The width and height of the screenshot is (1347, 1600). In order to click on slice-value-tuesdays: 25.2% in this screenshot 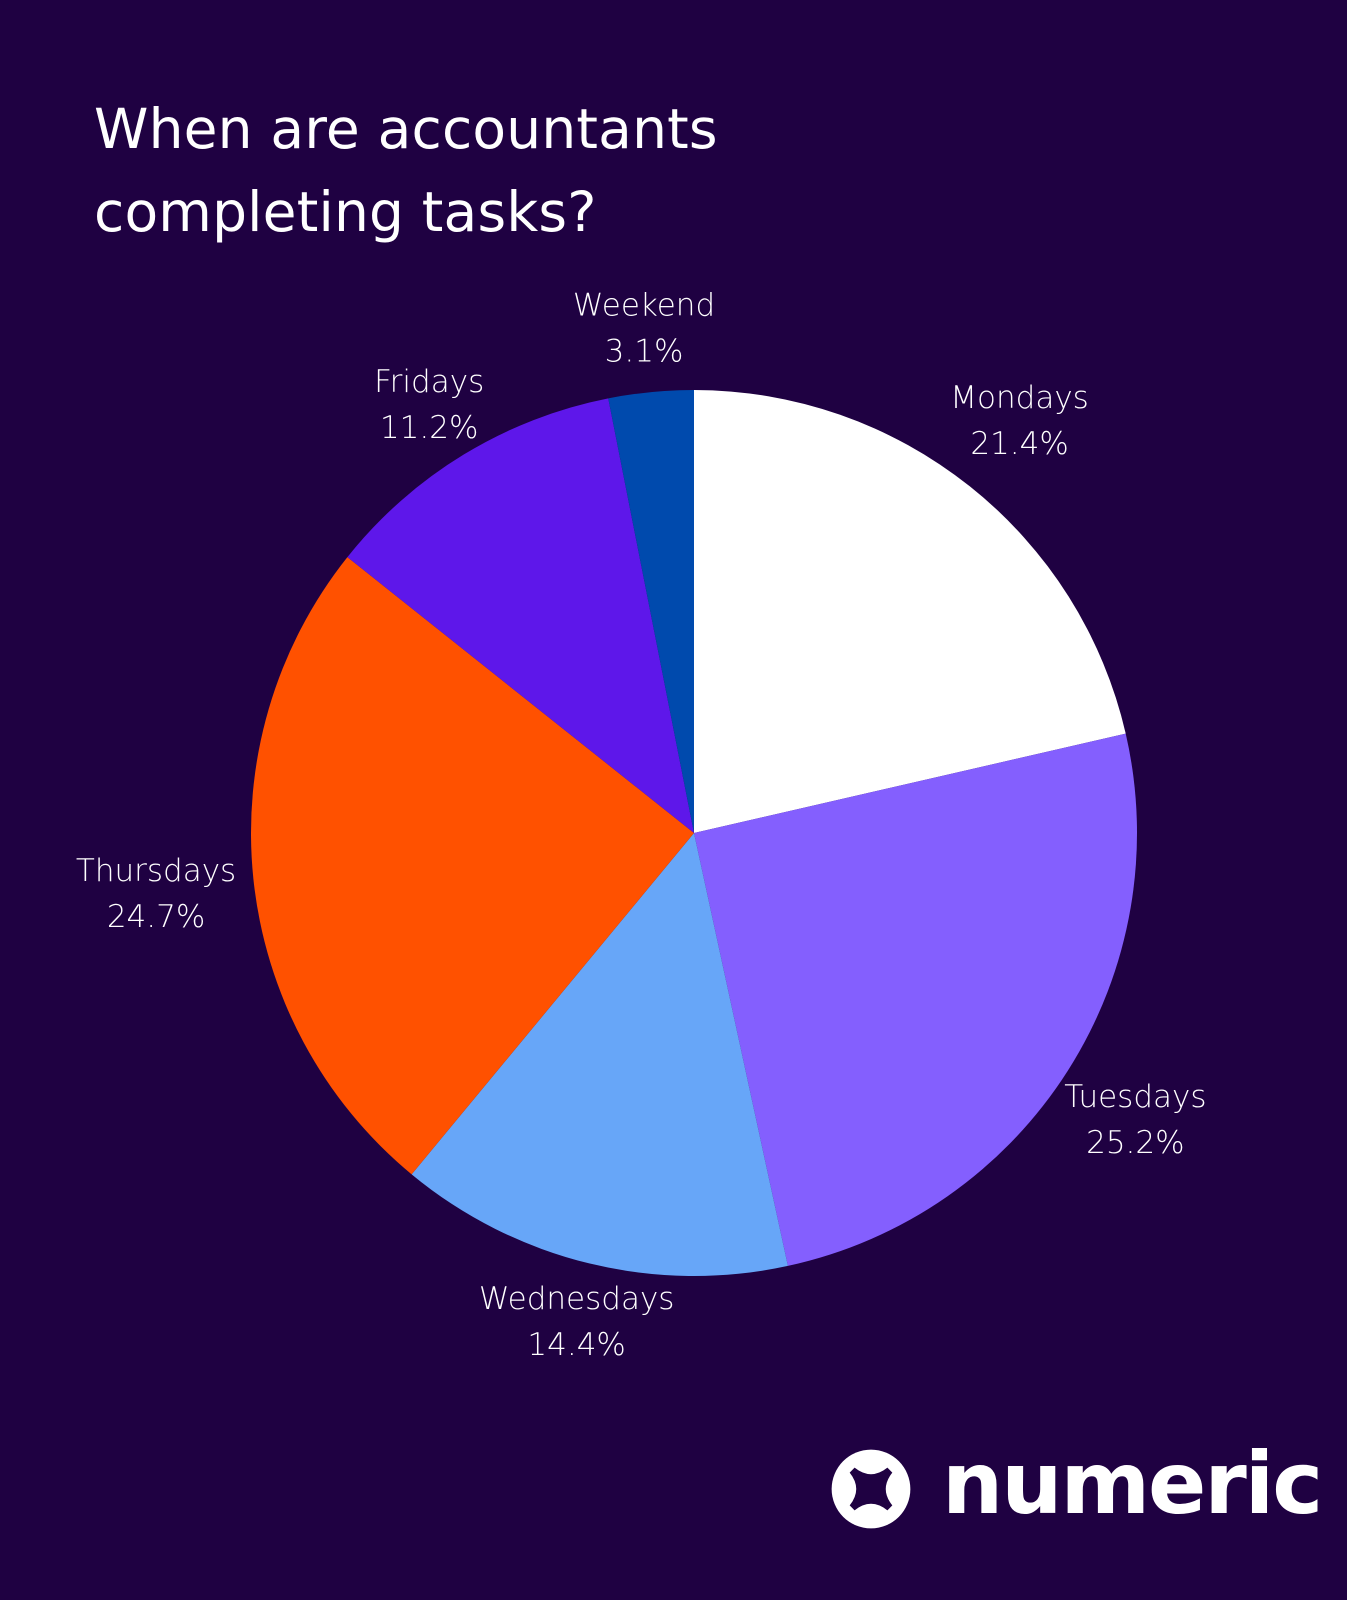, I will do `click(1135, 1143)`.